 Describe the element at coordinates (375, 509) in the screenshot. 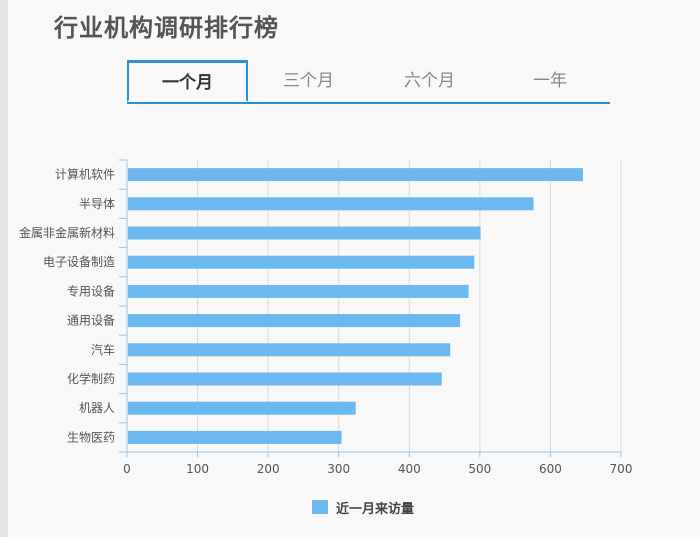

I see `legend-label: 近一月来访量` at that location.